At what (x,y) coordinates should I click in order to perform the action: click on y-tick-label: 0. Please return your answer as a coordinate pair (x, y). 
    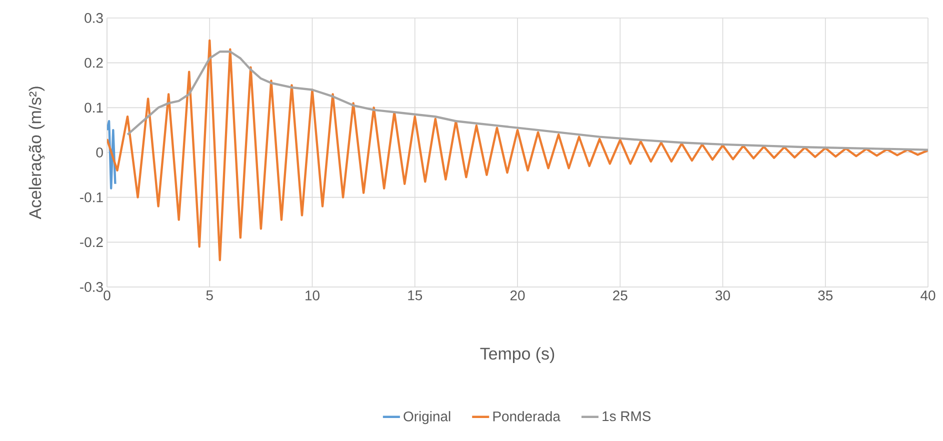
    Looking at the image, I should click on (99, 153).